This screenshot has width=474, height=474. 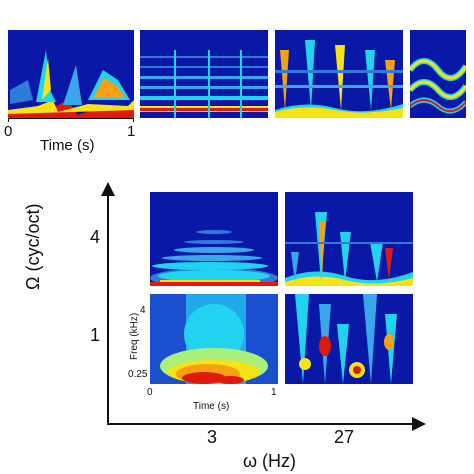 I want to click on spectrogram-3-image, so click(x=339, y=74).